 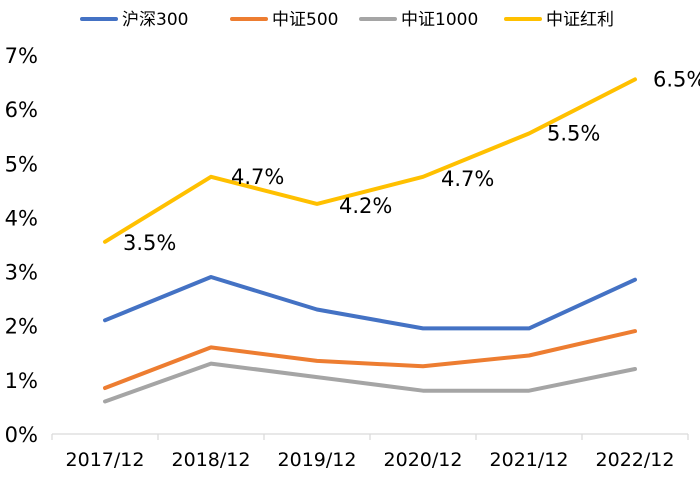 I want to click on legend-item: 中证1000, so click(x=418, y=20).